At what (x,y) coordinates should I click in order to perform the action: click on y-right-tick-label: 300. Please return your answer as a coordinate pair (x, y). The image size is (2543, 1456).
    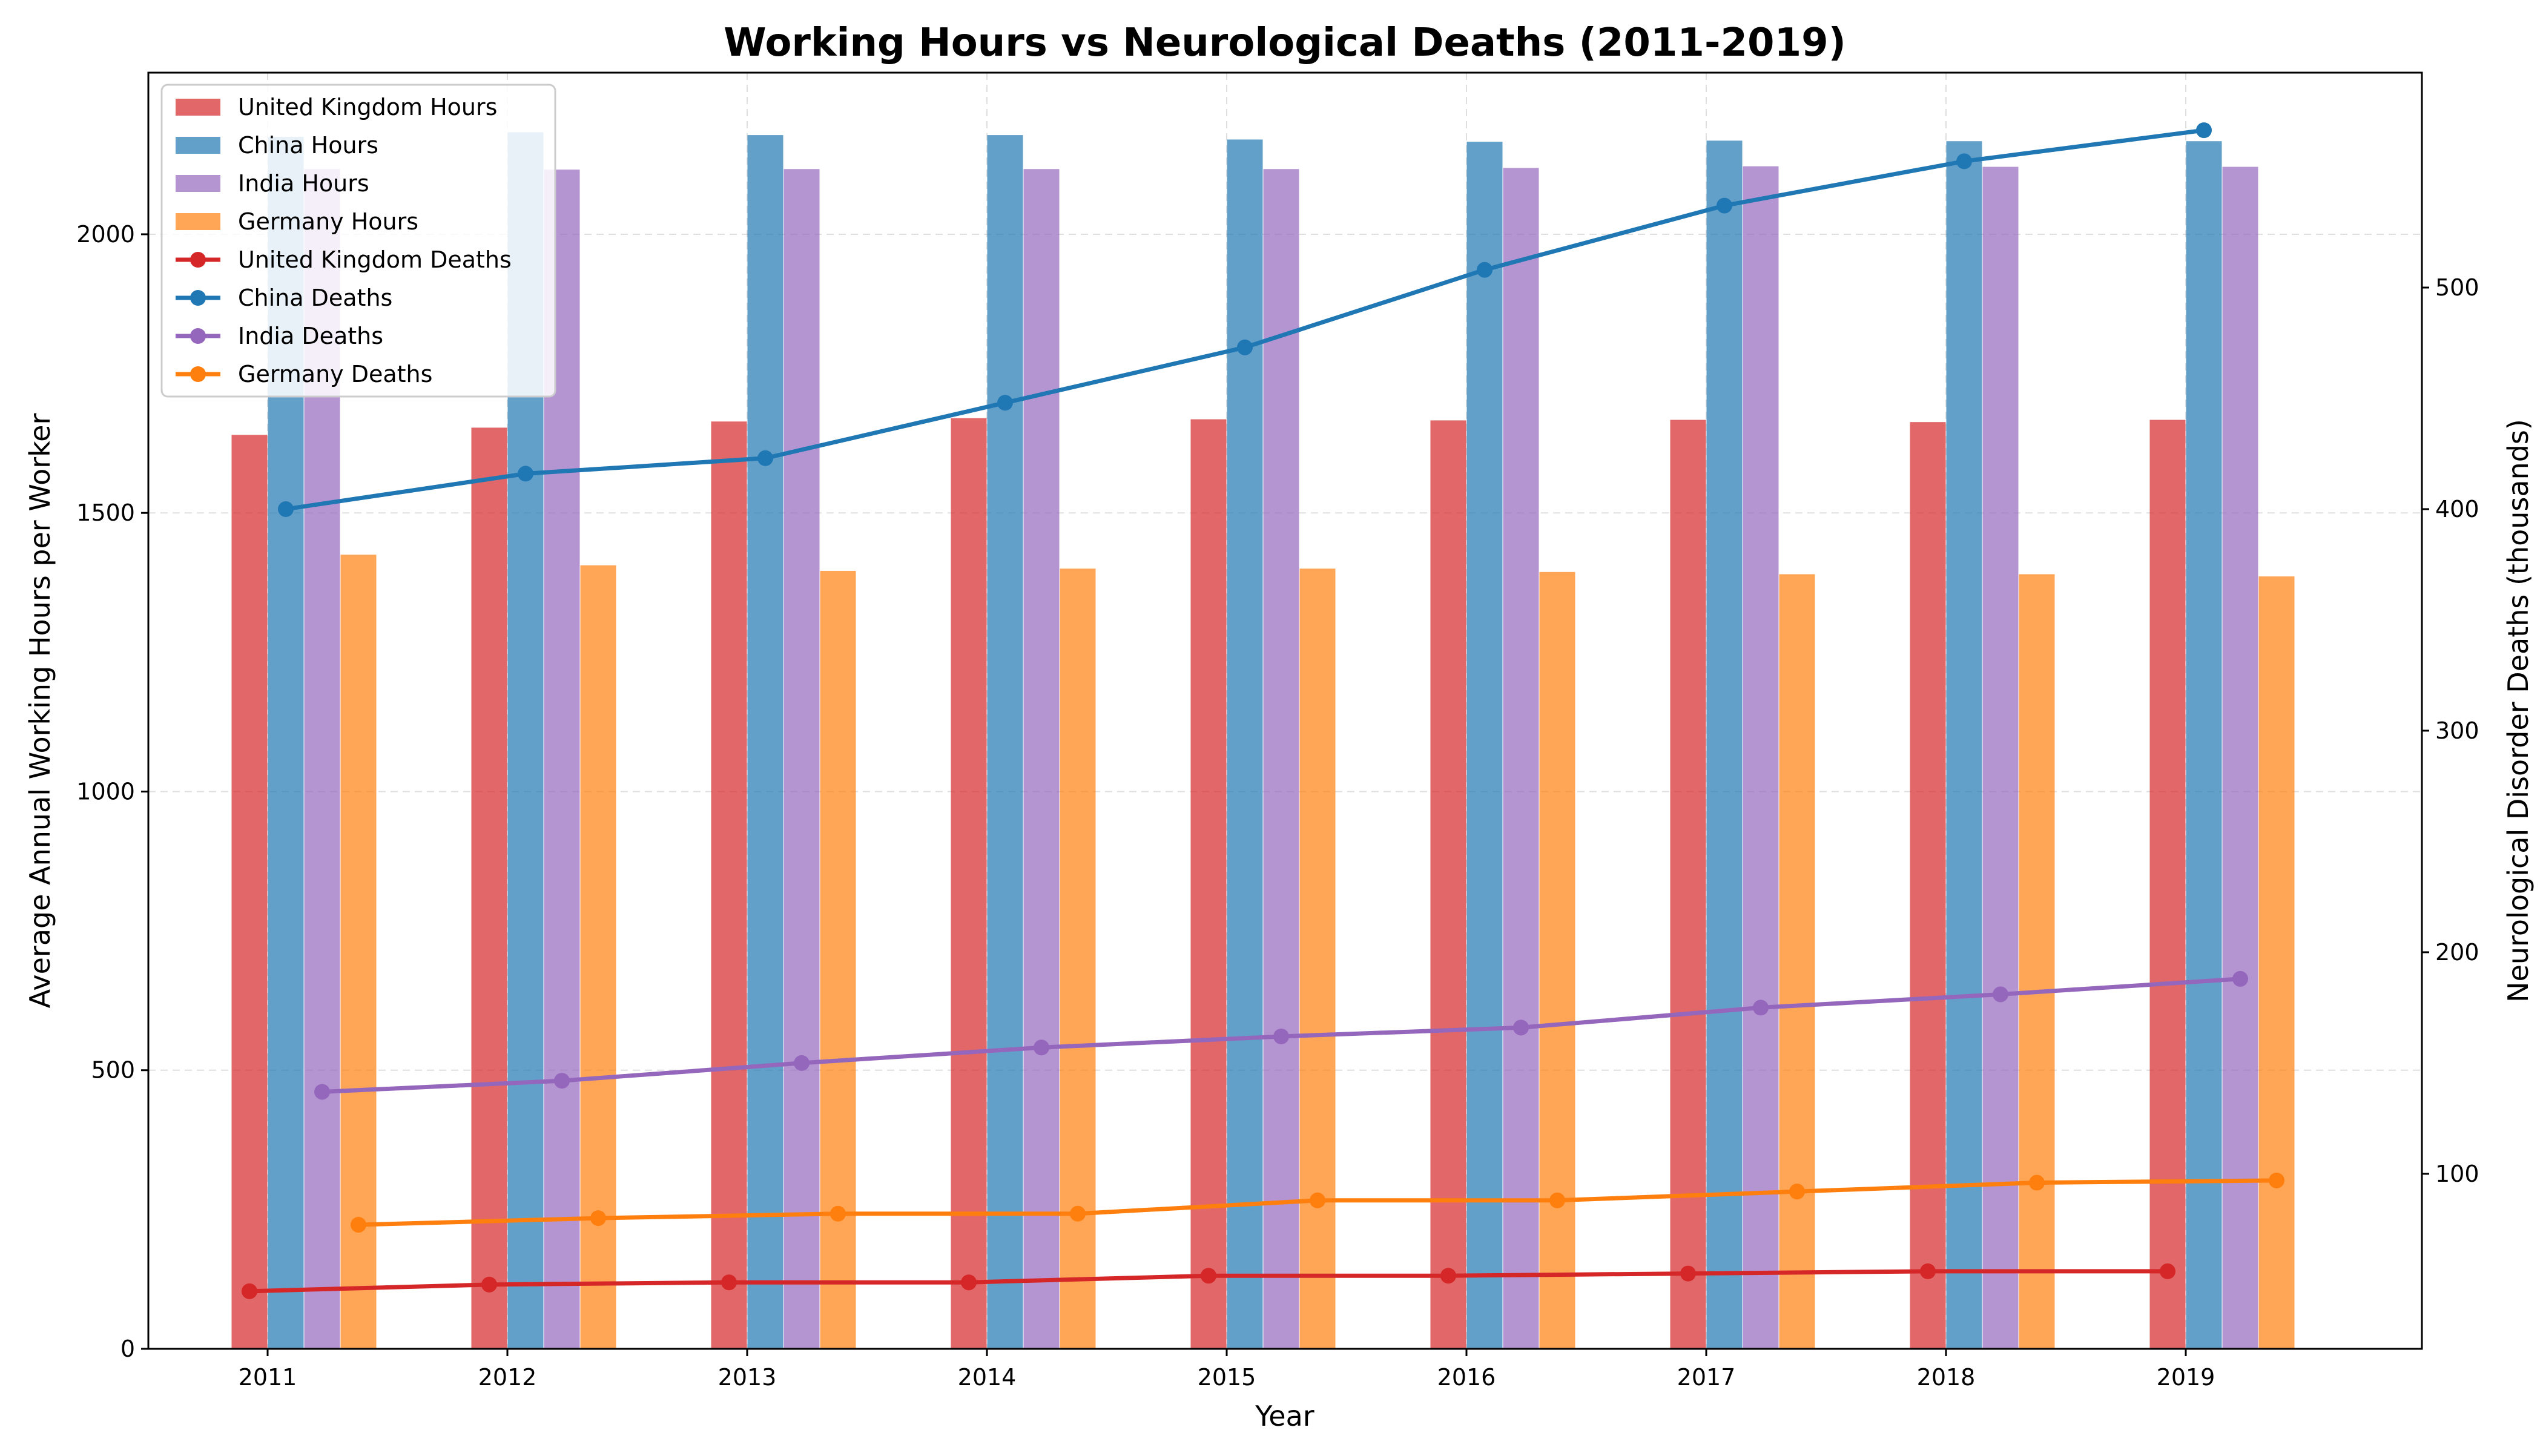
    Looking at the image, I should click on (2457, 730).